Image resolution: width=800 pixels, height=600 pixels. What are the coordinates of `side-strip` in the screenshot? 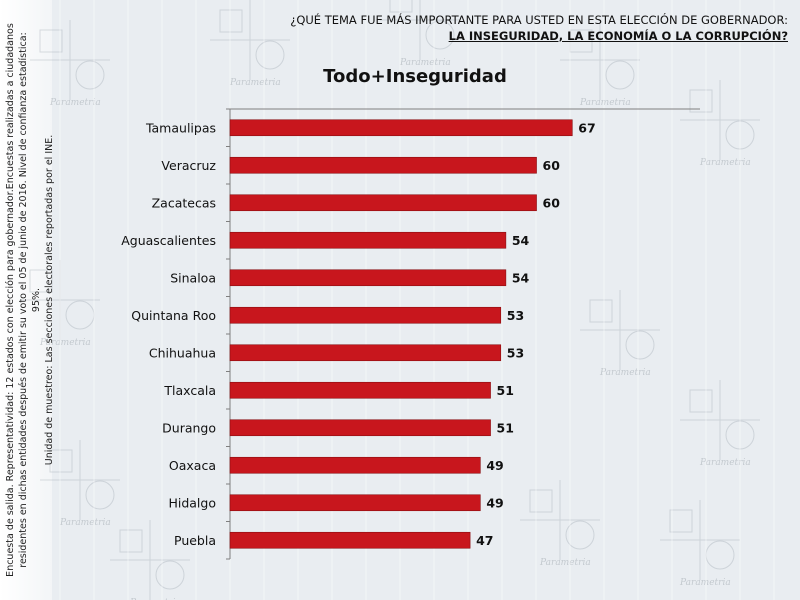 It's located at (26, 300).